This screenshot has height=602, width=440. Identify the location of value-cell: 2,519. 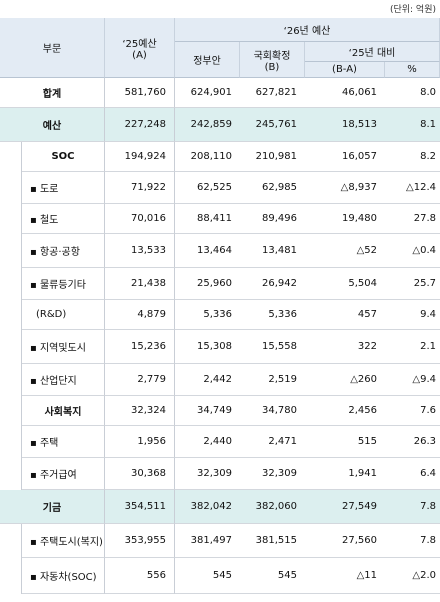
(272, 380).